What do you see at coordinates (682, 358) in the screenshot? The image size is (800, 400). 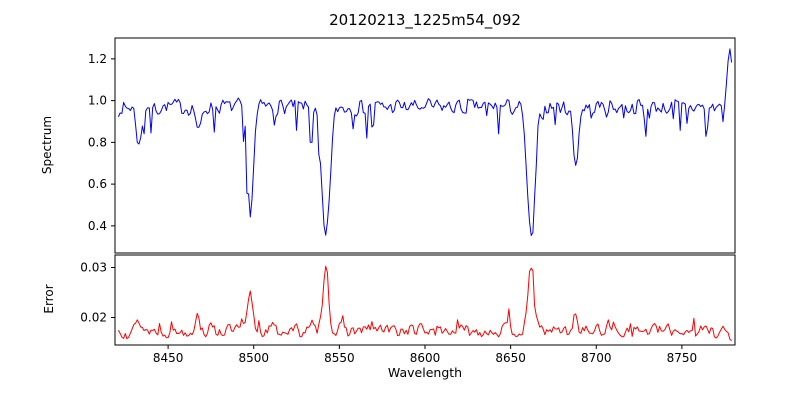 I see `x-tick-label: 8750` at bounding box center [682, 358].